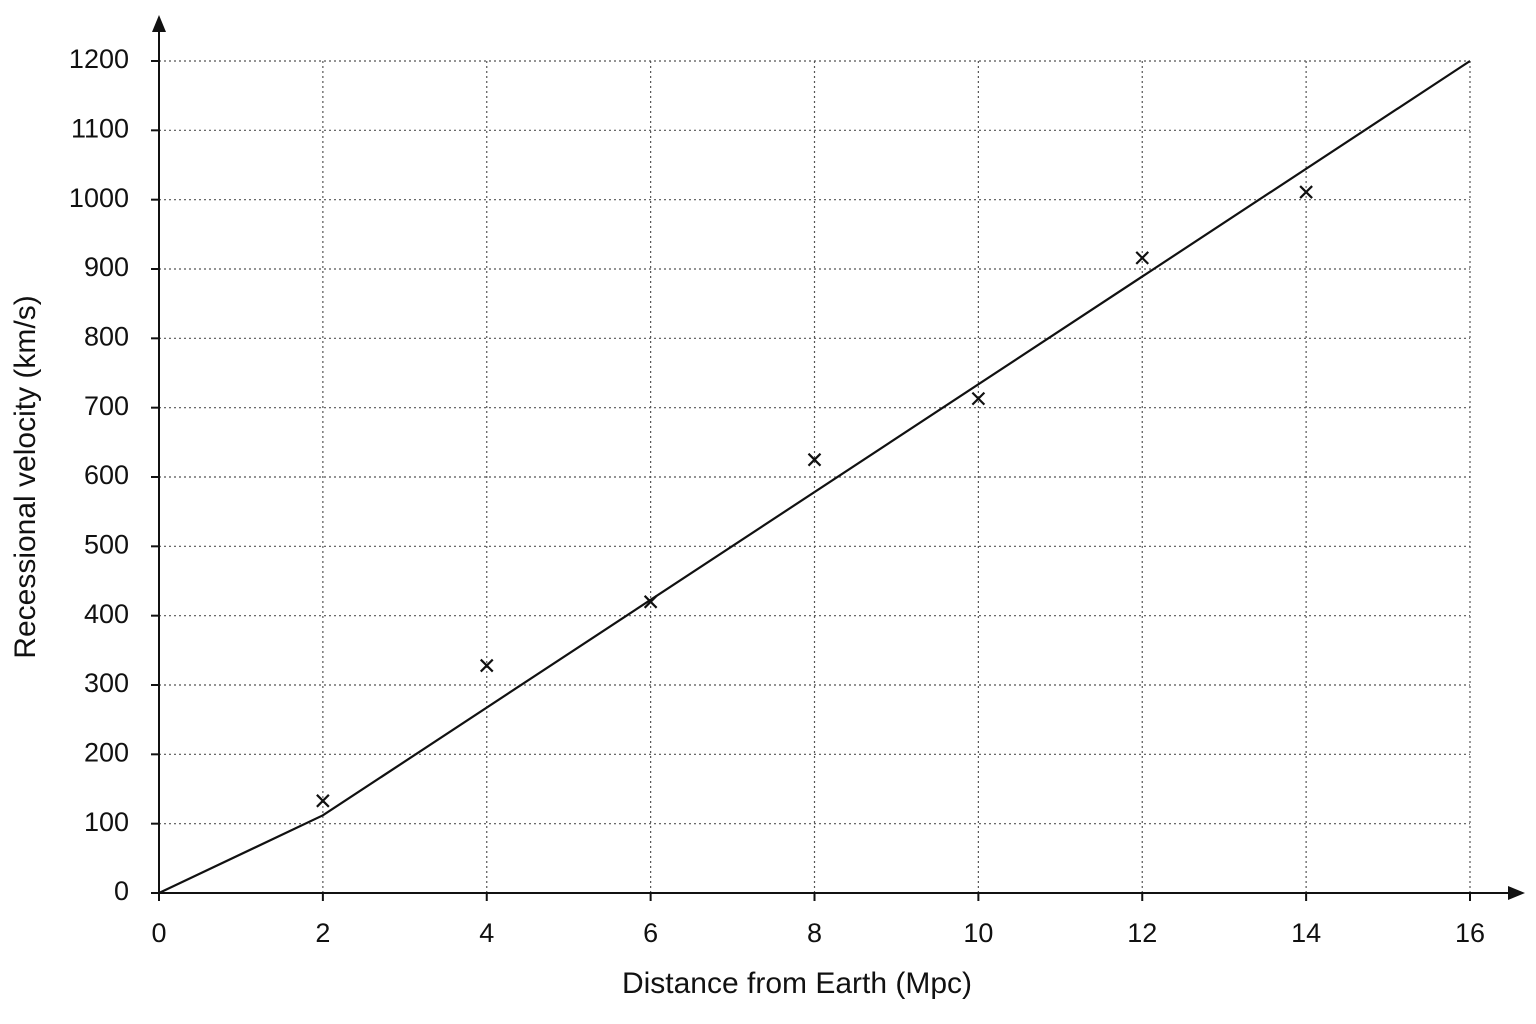  What do you see at coordinates (25, 476) in the screenshot?
I see `y-axis-title: Recessional velocity (km/s)` at bounding box center [25, 476].